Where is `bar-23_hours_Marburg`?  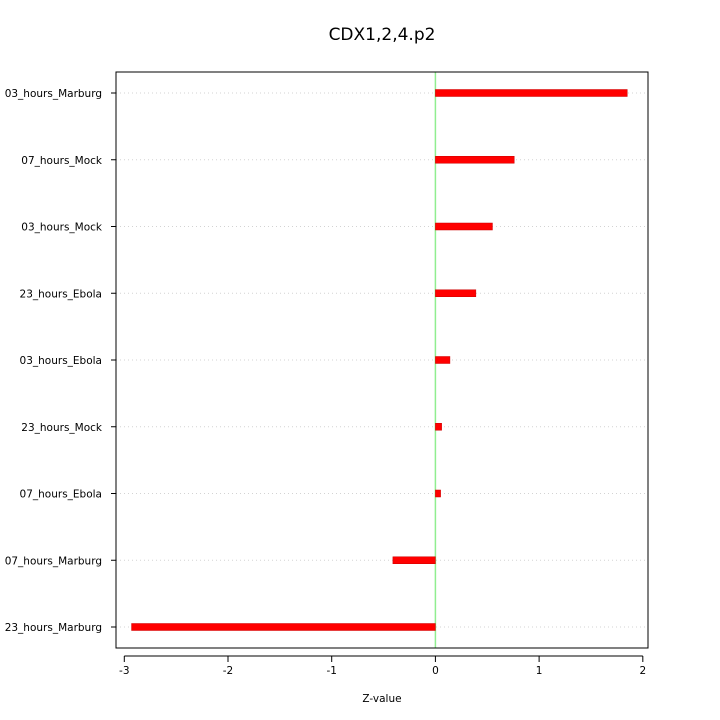
bar-23_hours_Marburg is located at coordinates (283, 627).